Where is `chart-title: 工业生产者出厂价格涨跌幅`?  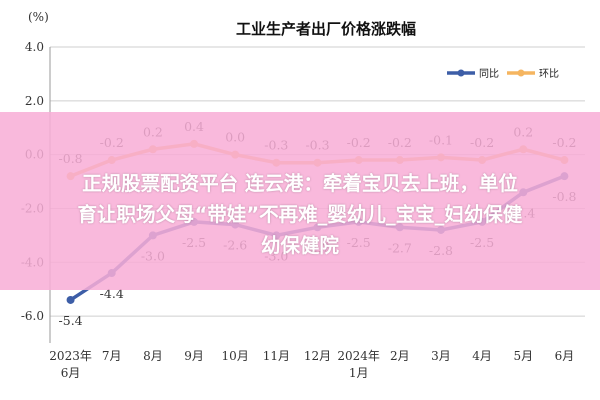
chart-title: 工业生产者出厂价格涨跌幅 is located at coordinates (326, 29).